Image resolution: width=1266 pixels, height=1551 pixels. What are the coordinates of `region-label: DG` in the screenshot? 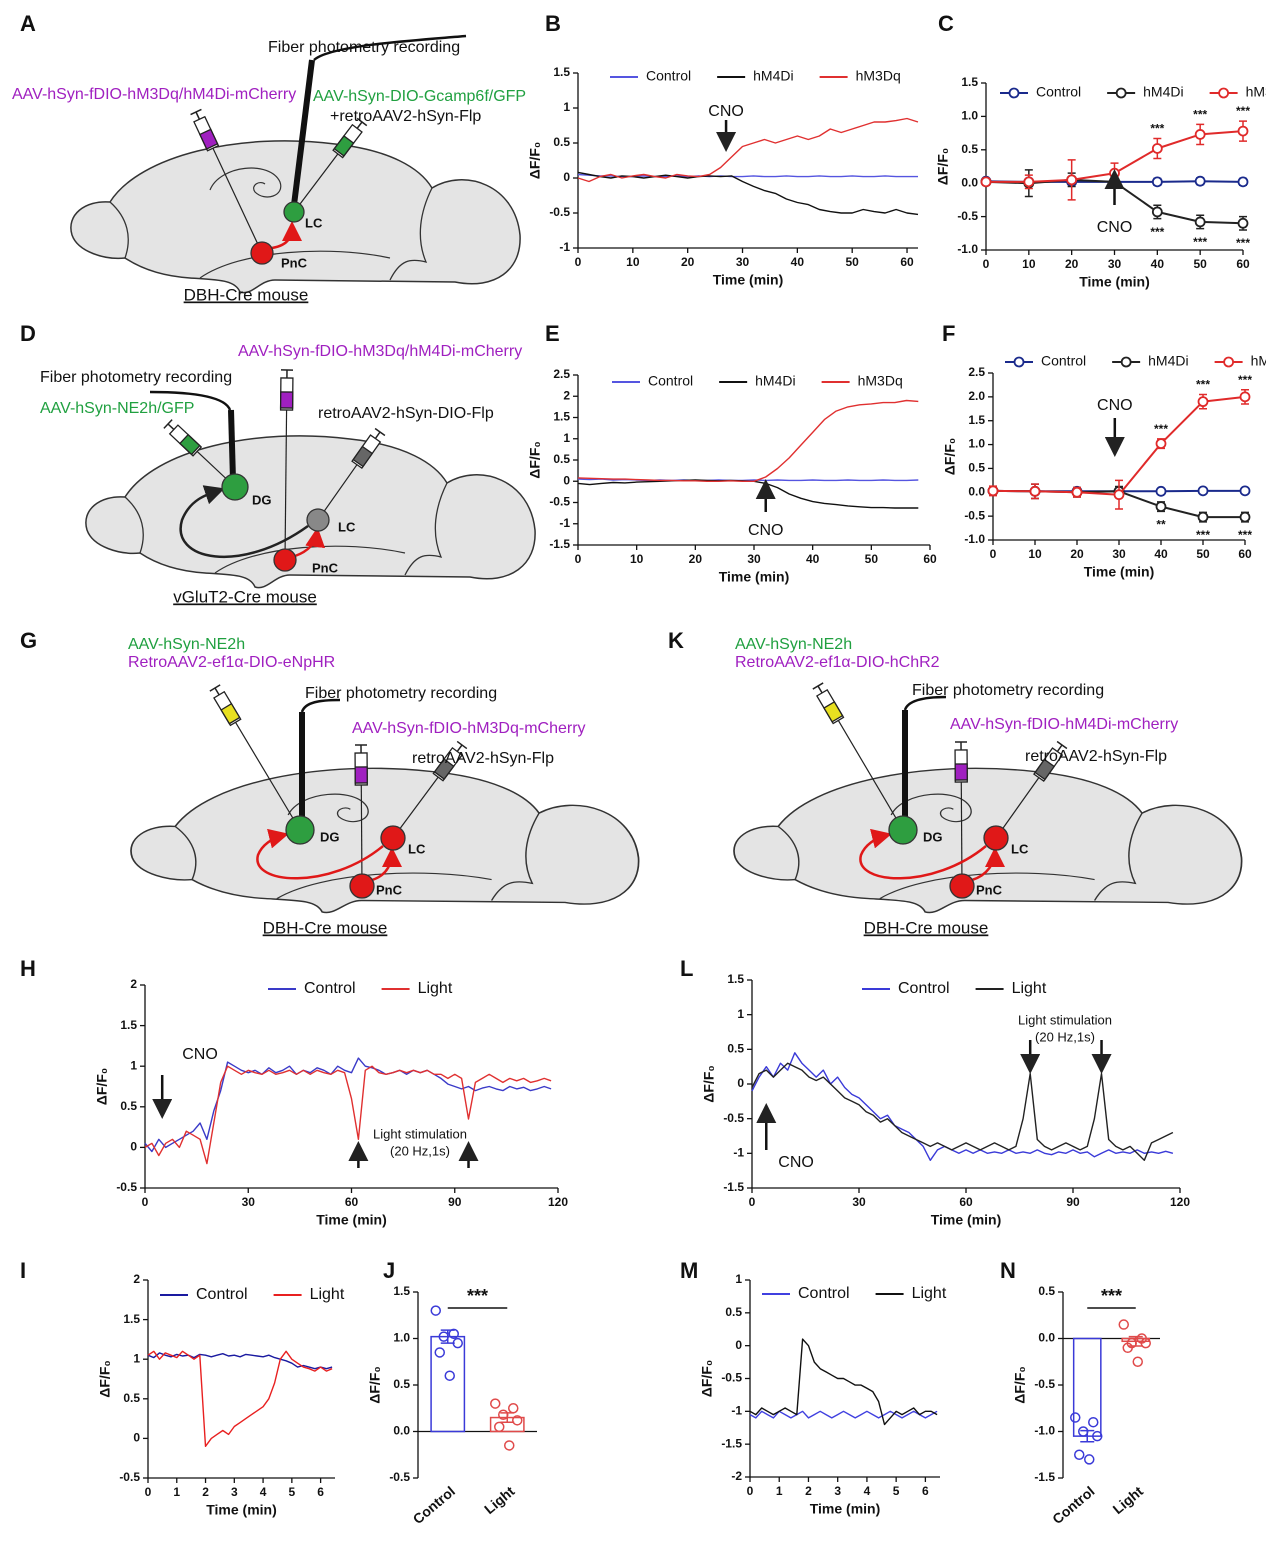 It's located at (330, 836).